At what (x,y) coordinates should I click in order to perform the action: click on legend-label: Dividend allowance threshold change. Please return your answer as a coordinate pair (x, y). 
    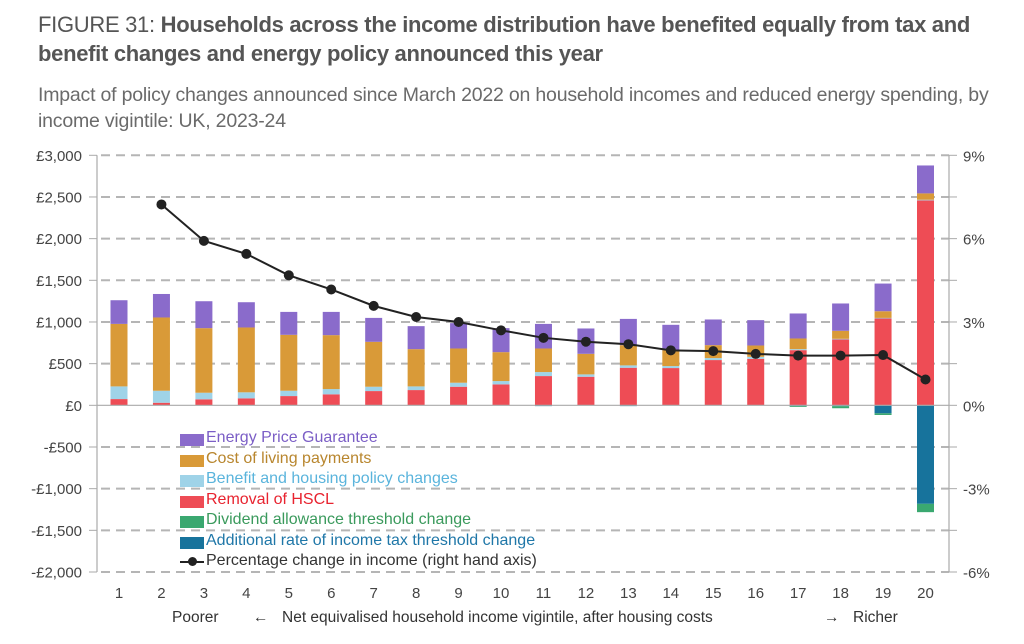
    Looking at the image, I should click on (339, 520).